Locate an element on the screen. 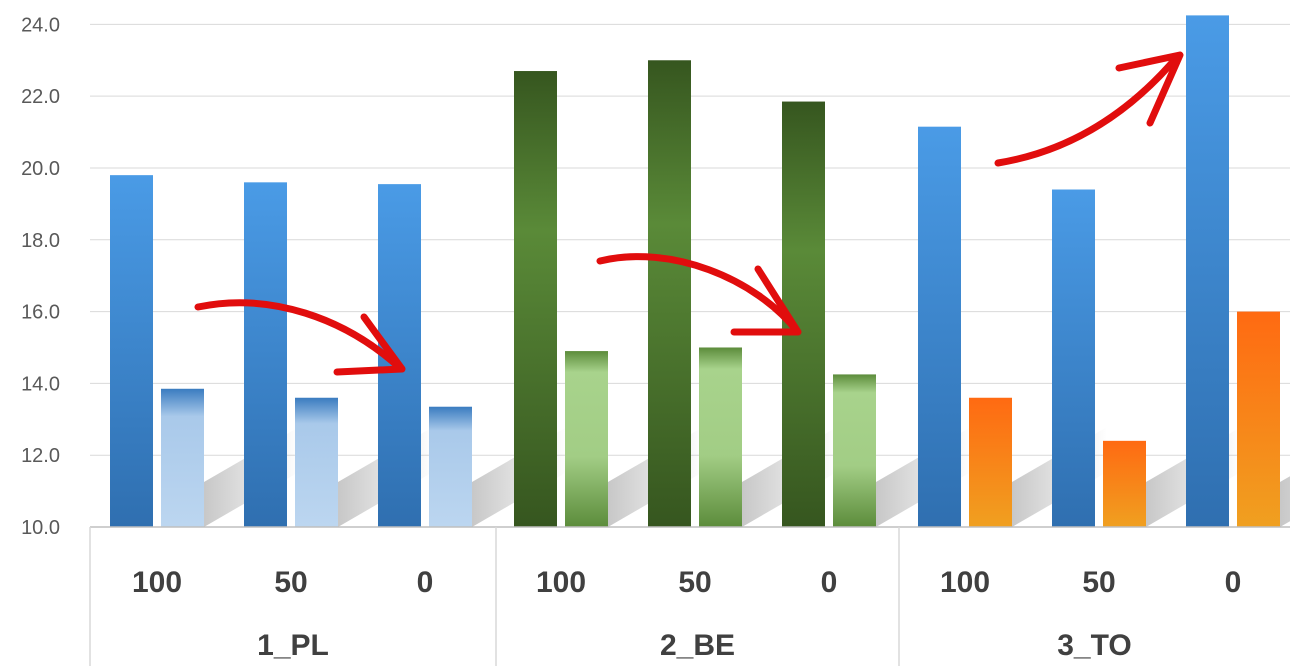  category-labels: 100 50 0 1_PL 100 50 0 2_BE 100 50 0 3_TO is located at coordinates (686, 614).